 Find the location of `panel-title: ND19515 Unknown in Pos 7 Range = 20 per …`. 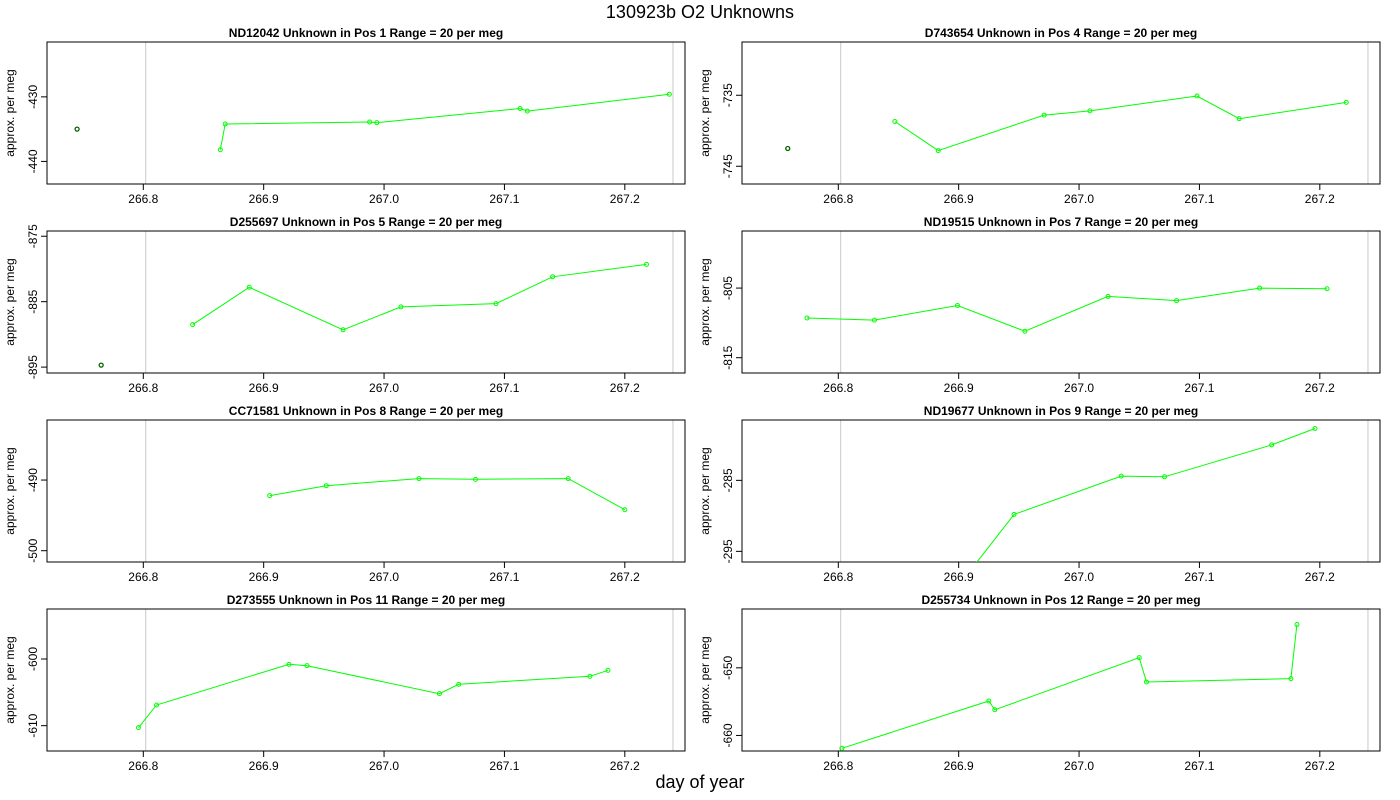

panel-title: ND19515 Unknown in Pos 7 Range = 20 per … is located at coordinates (1061, 222).